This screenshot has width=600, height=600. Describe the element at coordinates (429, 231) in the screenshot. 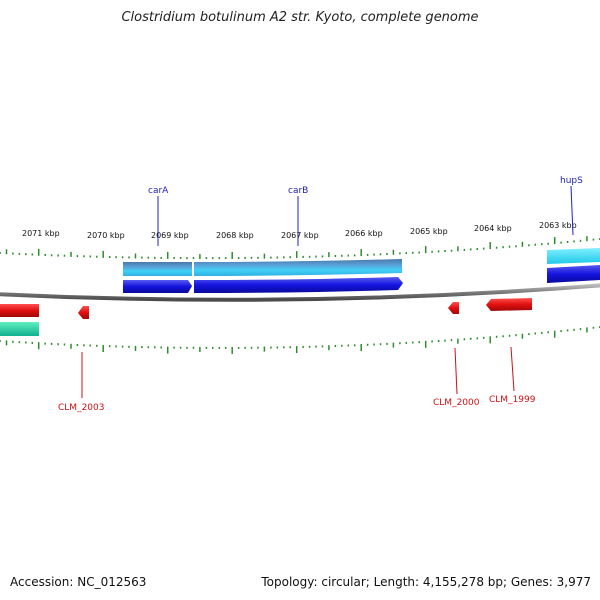

I see `tick-label: 2065 kbp` at that location.